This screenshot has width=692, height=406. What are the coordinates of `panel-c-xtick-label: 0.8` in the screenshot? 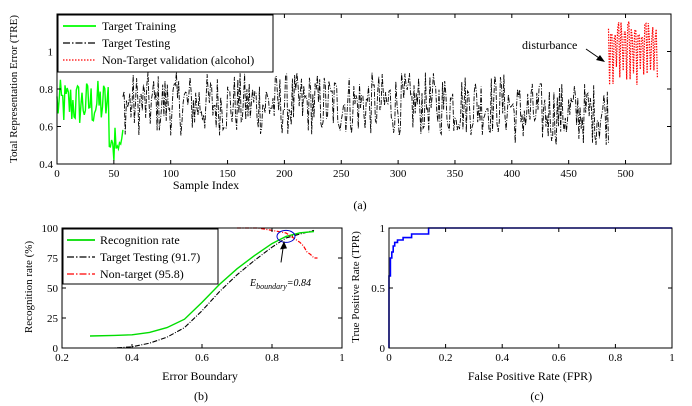 It's located at (616, 358).